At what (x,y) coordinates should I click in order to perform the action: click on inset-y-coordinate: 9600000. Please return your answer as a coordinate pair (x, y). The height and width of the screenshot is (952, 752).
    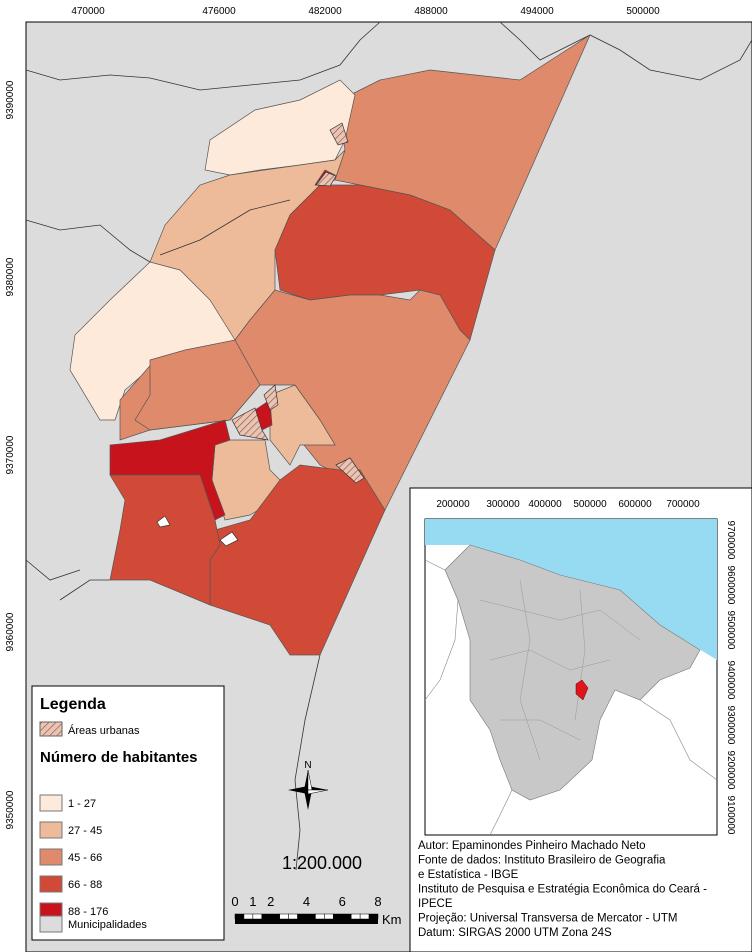
    Looking at the image, I should click on (730, 585).